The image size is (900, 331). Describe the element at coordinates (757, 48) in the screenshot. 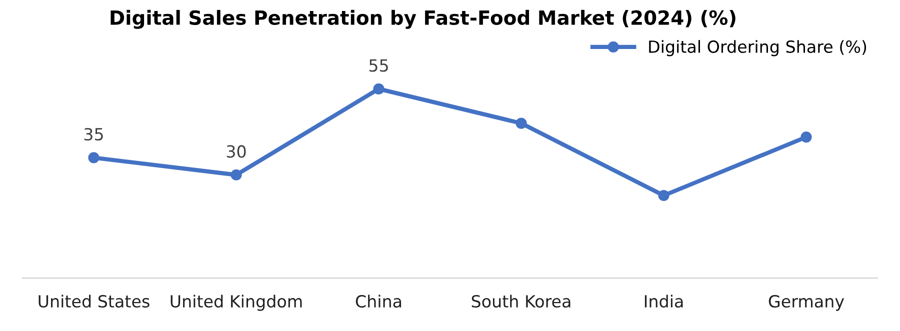

I see `legend-label: Digital Ordering Share (%)` at that location.